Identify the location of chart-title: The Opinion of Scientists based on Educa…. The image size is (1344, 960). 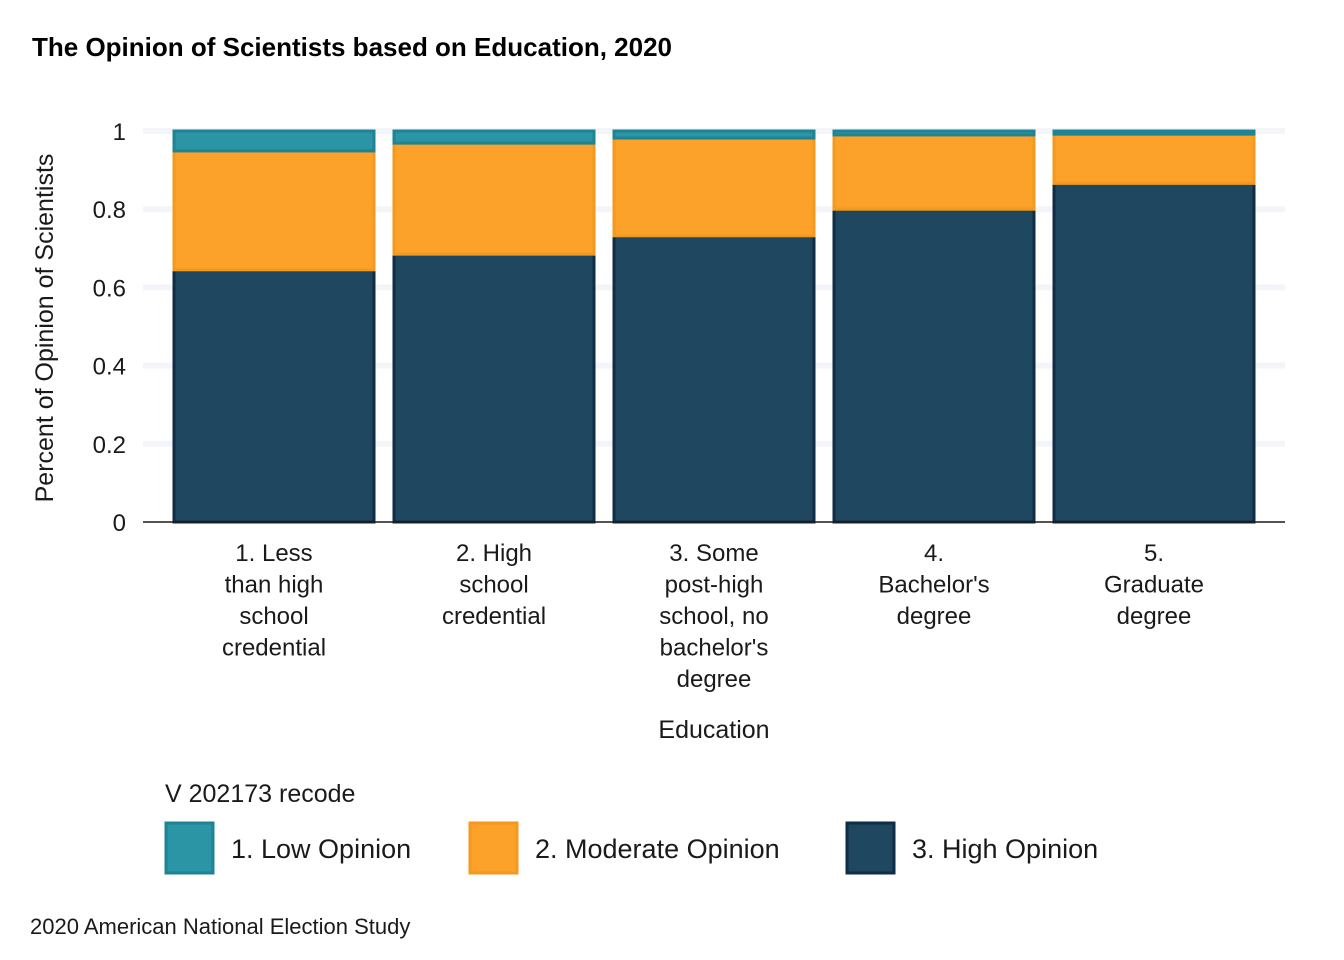
(352, 47).